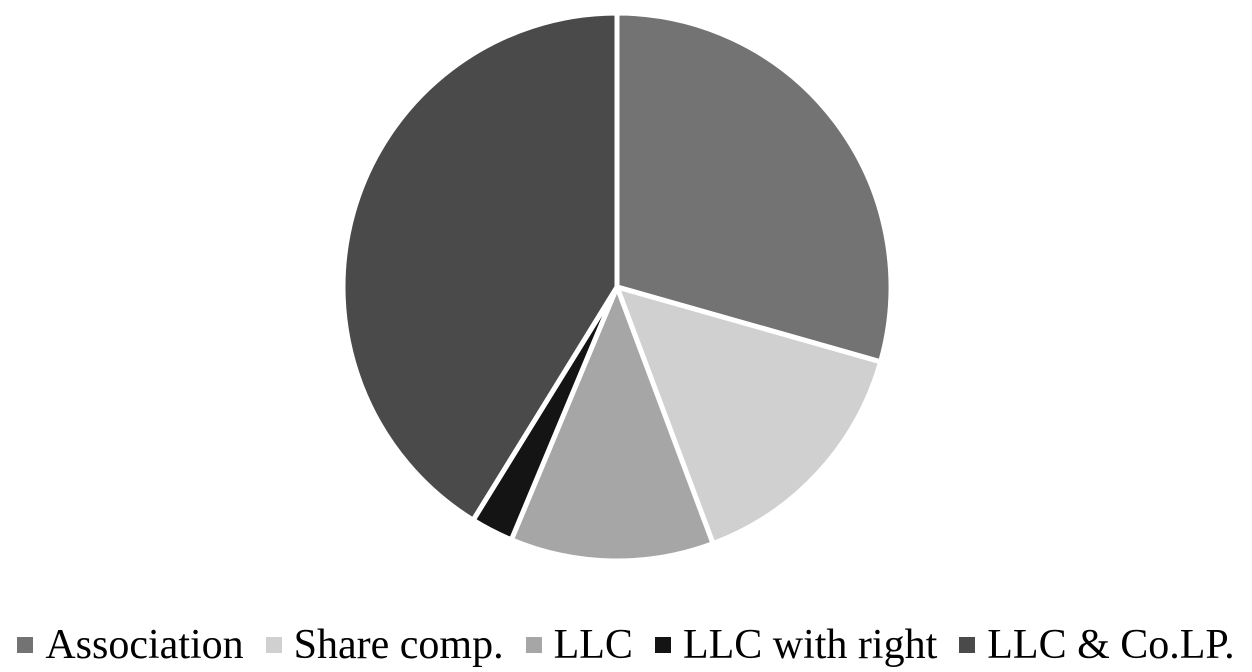  I want to click on legend-label: LLC & Co.LP., so click(1111, 645).